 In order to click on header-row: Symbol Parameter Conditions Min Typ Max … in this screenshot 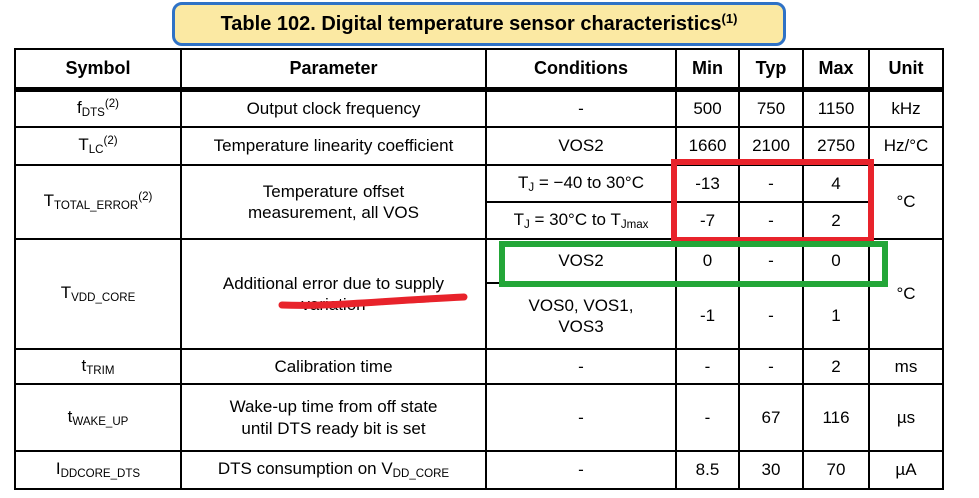, I will do `click(479, 70)`.